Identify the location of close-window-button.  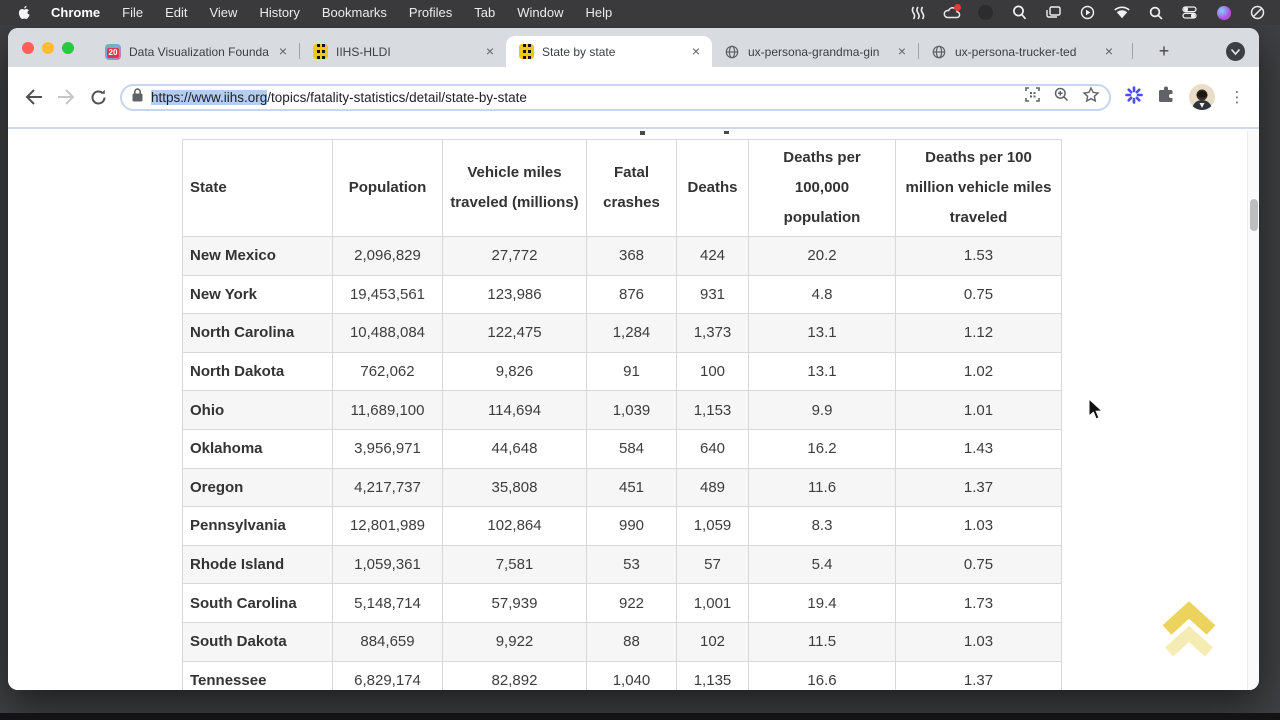
(28, 48).